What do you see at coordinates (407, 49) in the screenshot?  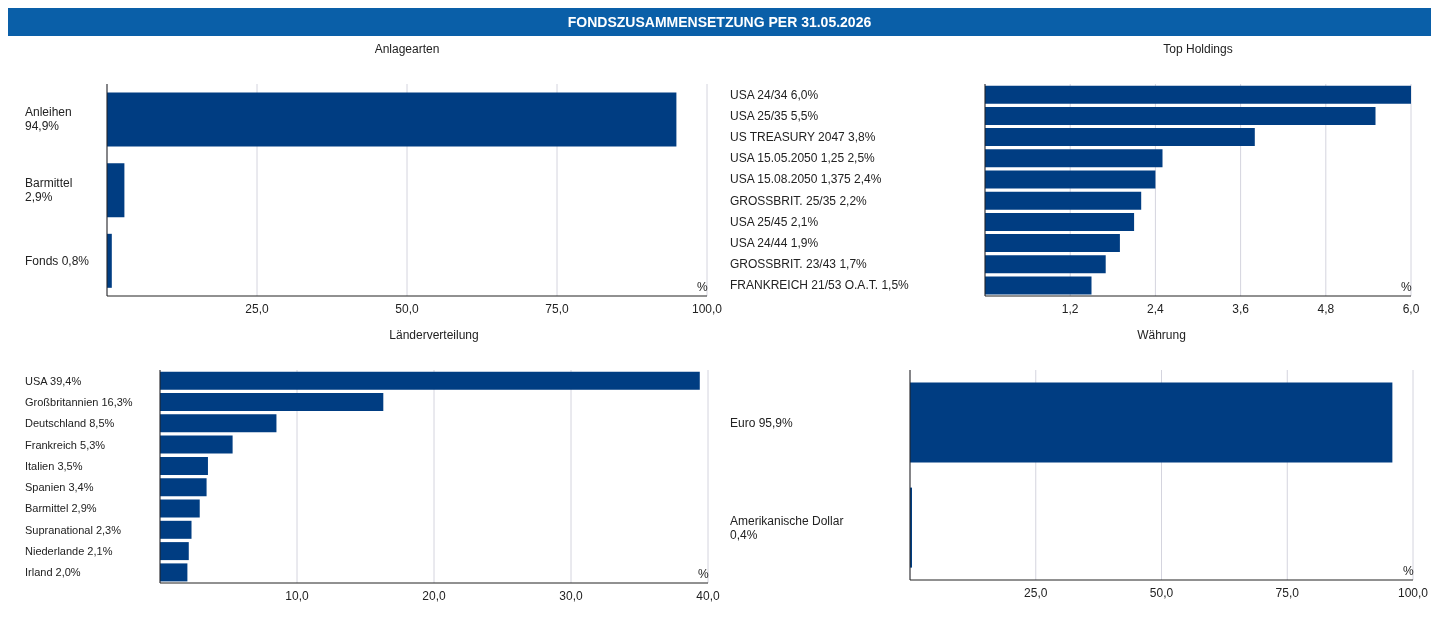 I see `chart-title: Anlagearten` at bounding box center [407, 49].